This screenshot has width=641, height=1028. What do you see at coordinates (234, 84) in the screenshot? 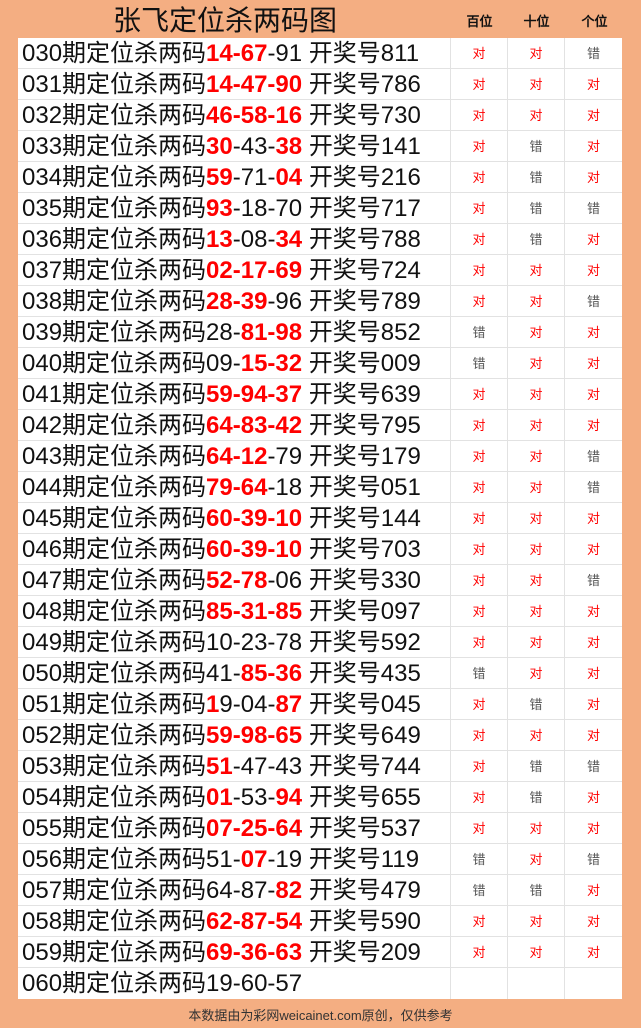
I see `prediction-text: 031期定位杀两码14-47-90 开奖号786` at bounding box center [234, 84].